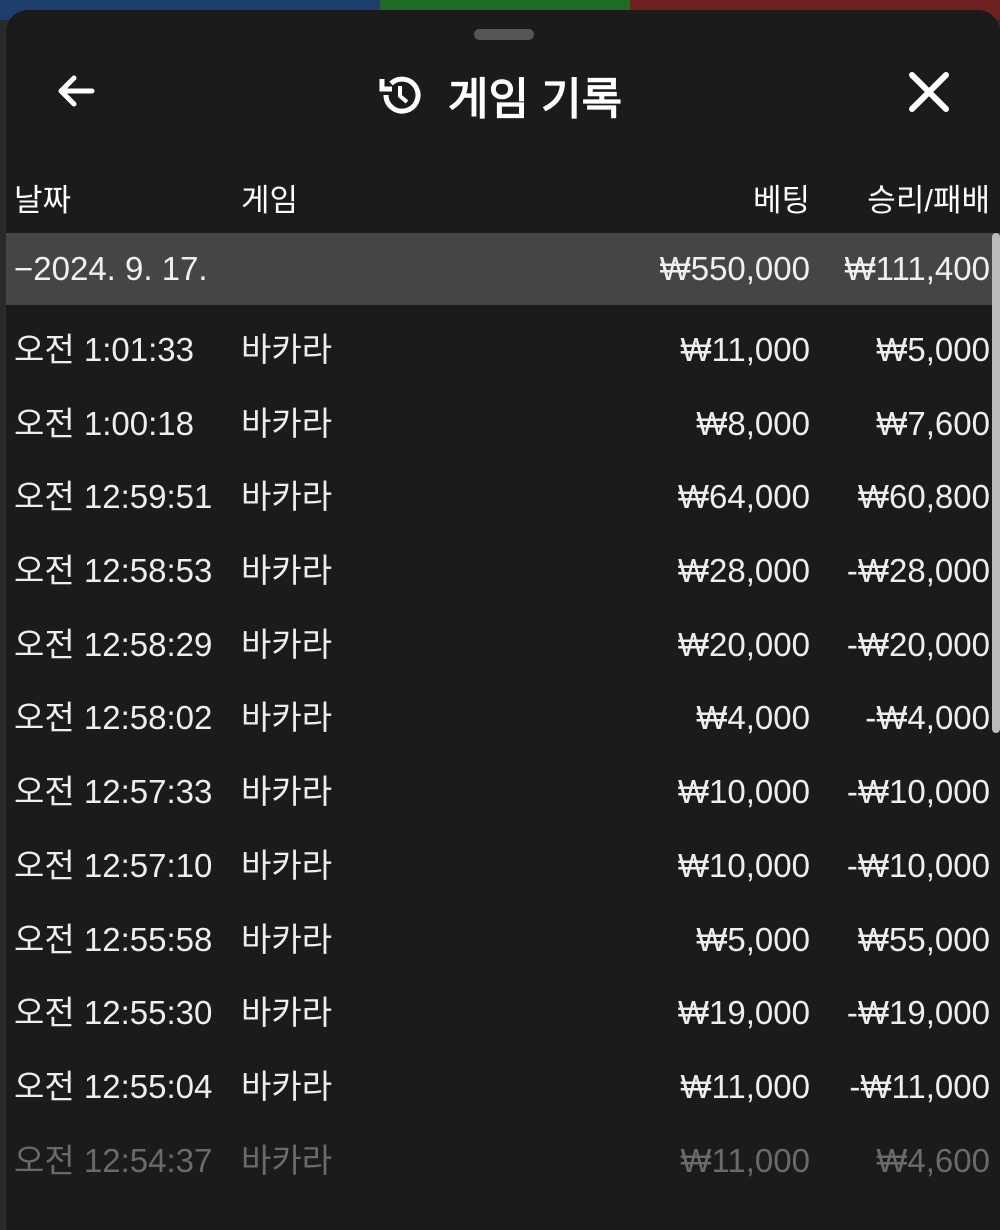 Image resolution: width=1000 pixels, height=1230 pixels. What do you see at coordinates (503, 1013) in the screenshot?
I see `table-row: 오전 12:55:30 바카라 ₩19,000 -₩19,000` at bounding box center [503, 1013].